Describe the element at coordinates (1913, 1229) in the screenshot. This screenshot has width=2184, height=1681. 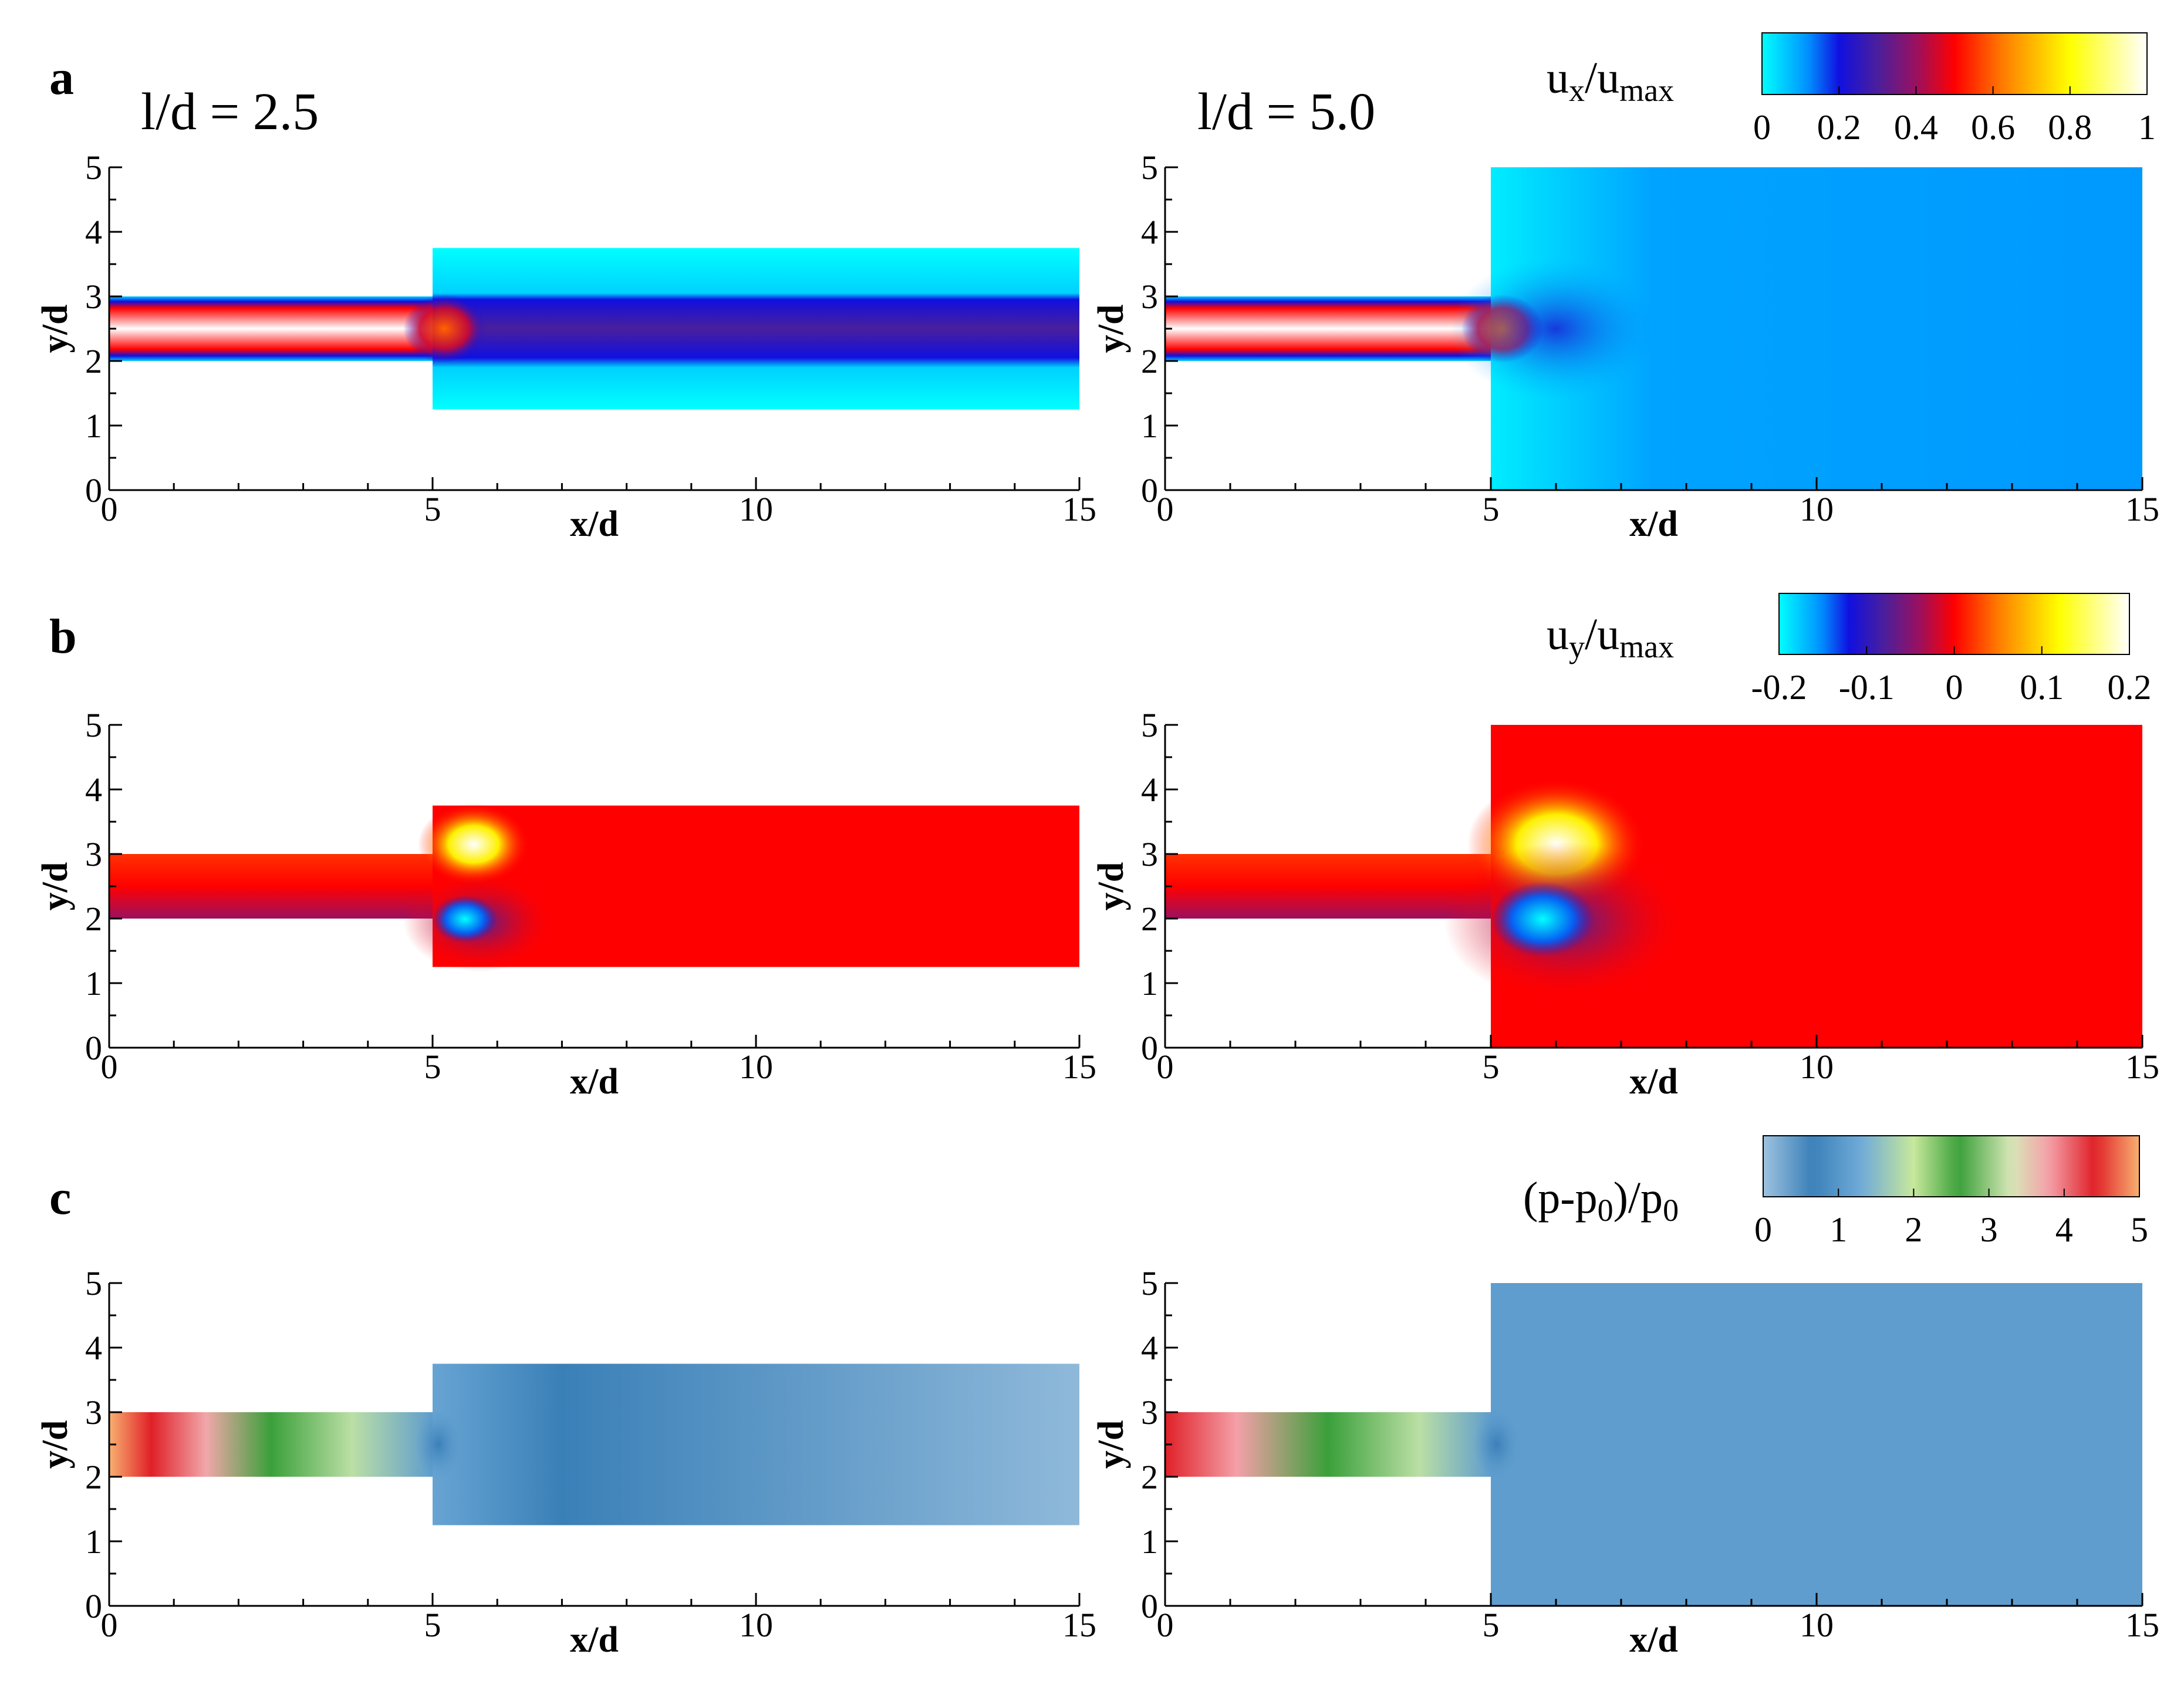
I see `colorbar-tick-label: 2` at that location.